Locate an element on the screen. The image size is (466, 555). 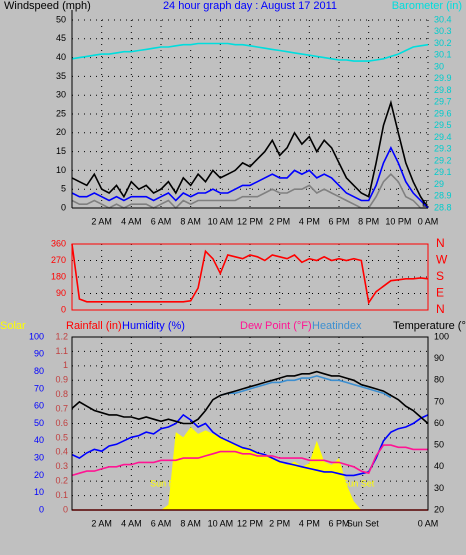
y2-tick-label: 29.3 is located at coordinates (443, 149).